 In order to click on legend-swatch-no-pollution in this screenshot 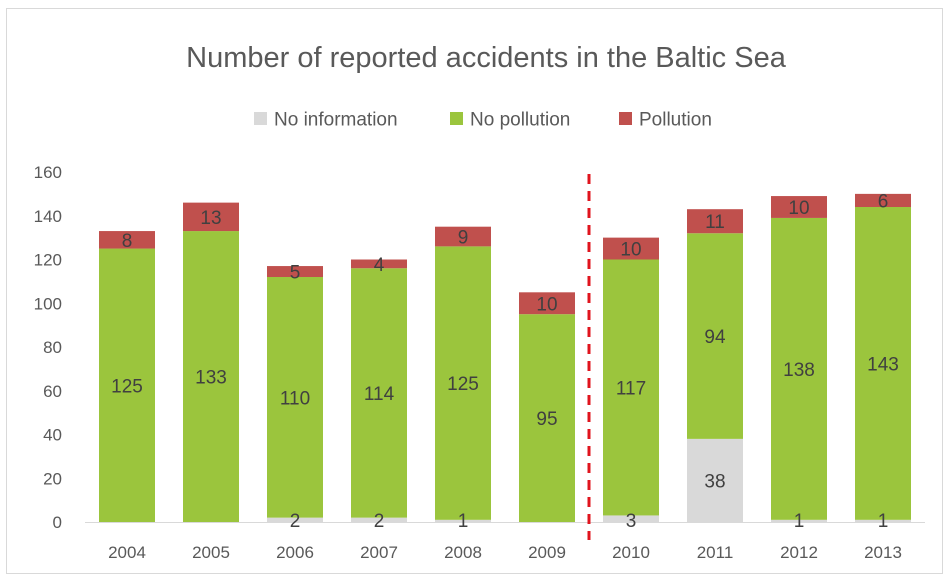, I will do `click(456, 118)`.